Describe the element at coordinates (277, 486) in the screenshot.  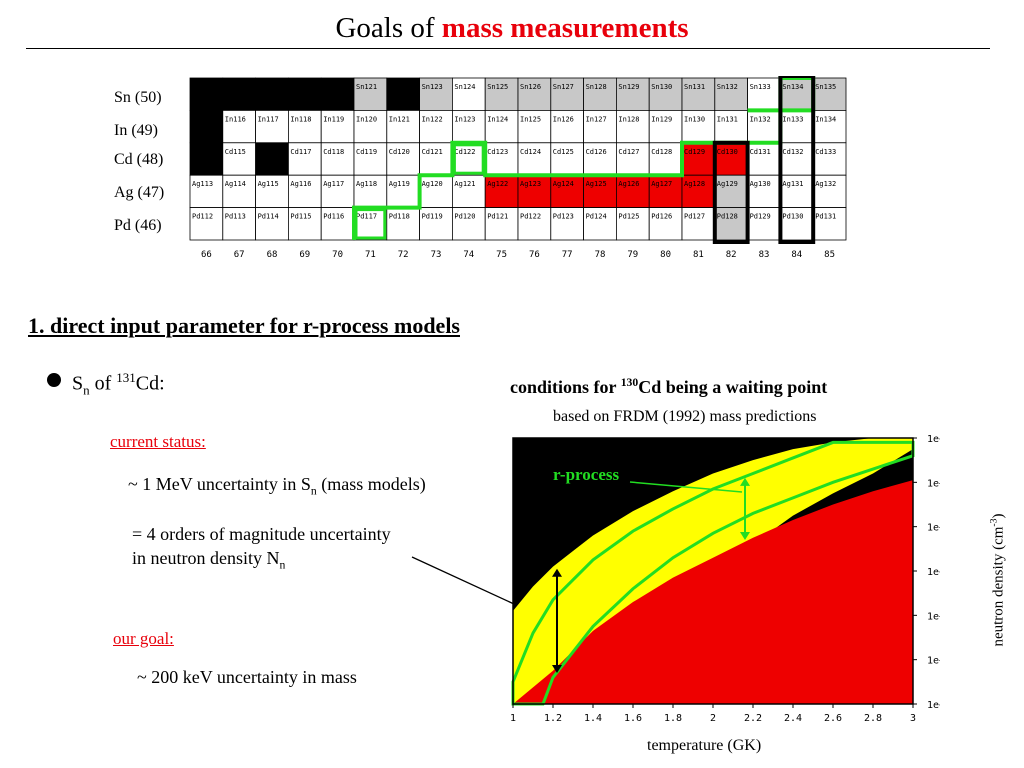
I see `uncertainty-line: ~ 1 MeV uncertainty in Sn (mass models)` at that location.